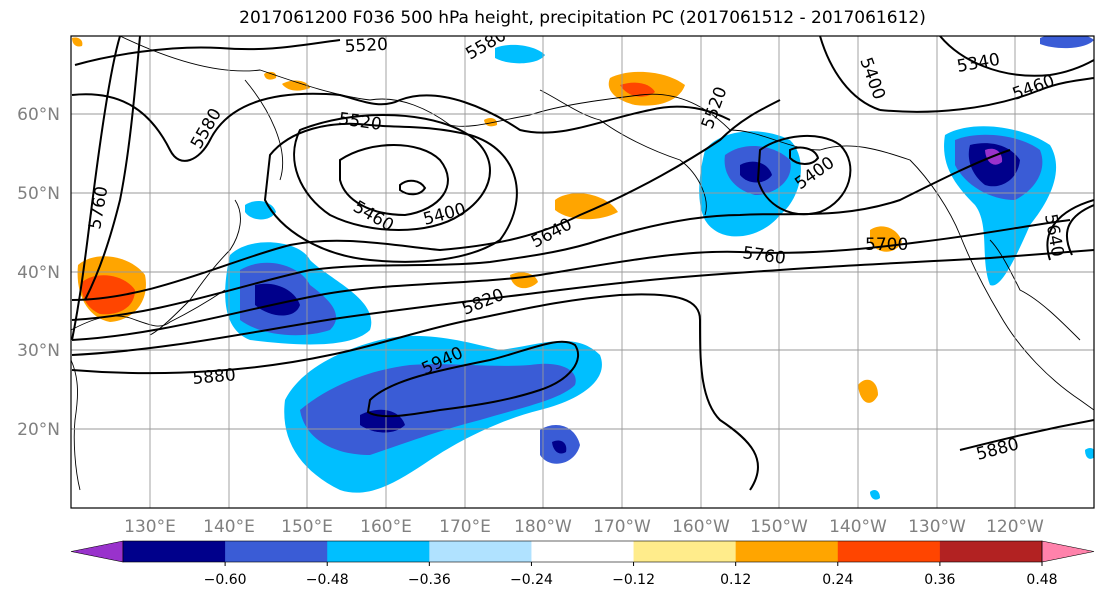 The height and width of the screenshot is (601, 1105). What do you see at coordinates (386, 527) in the screenshot?
I see `lon-tick-label: 160°E` at bounding box center [386, 527].